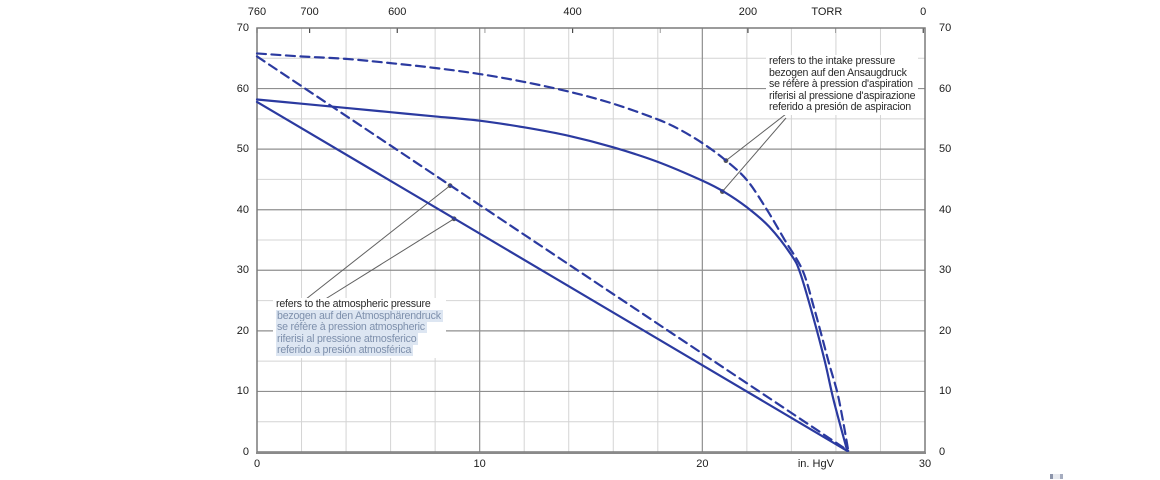 This screenshot has height=480, width=1160. I want to click on annotation-line-en: refers to the intake pressure, so click(832, 61).